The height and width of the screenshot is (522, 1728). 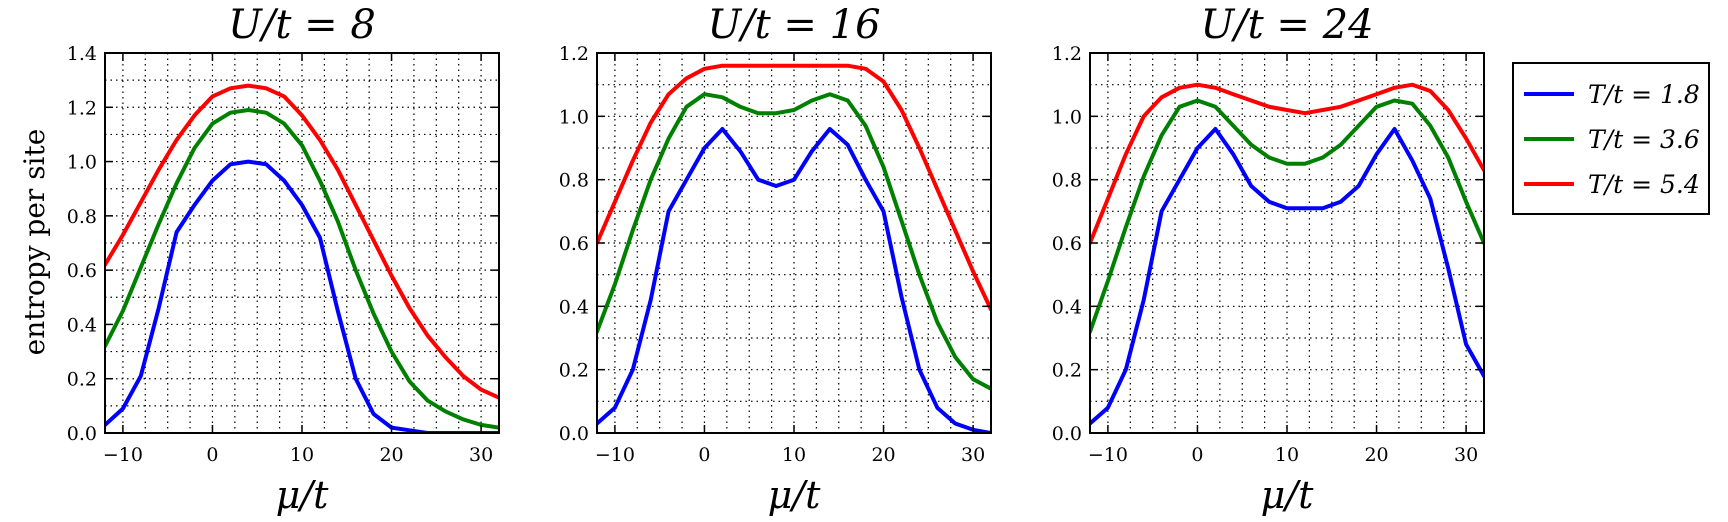 I want to click on legend-label-3: T/t = 5.4, so click(x=1644, y=184).